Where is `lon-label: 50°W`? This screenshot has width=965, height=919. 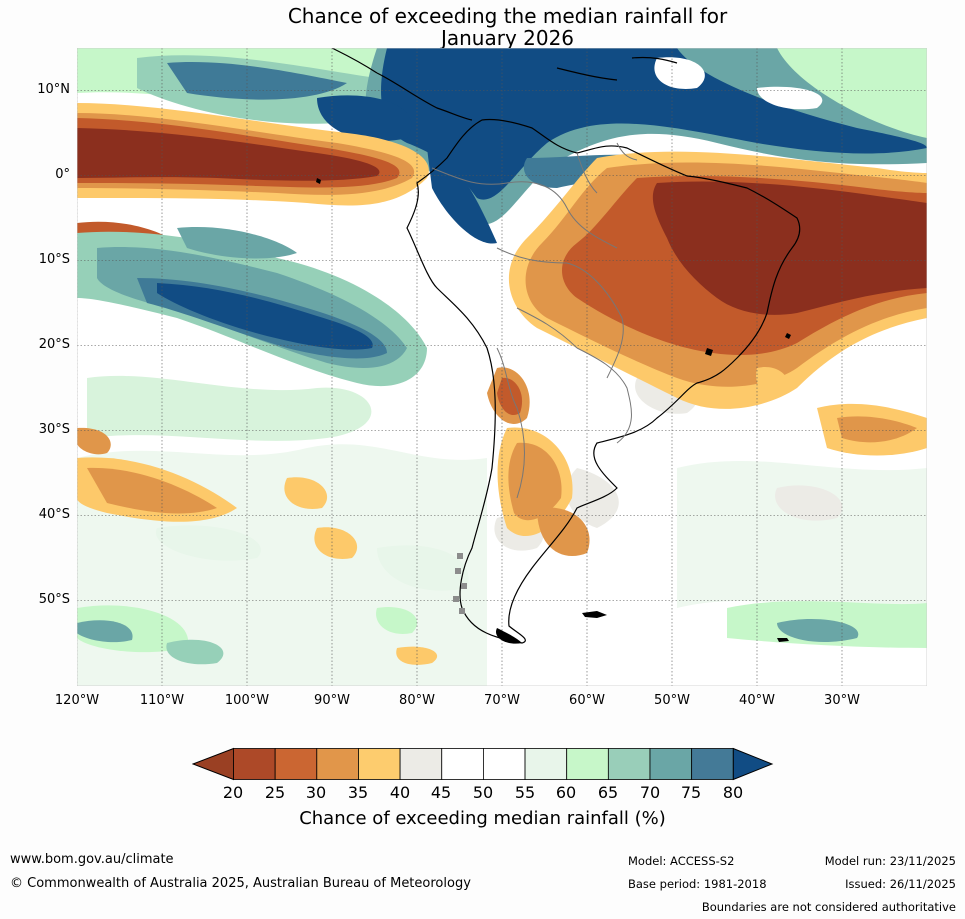
lon-label: 50°W is located at coordinates (672, 700).